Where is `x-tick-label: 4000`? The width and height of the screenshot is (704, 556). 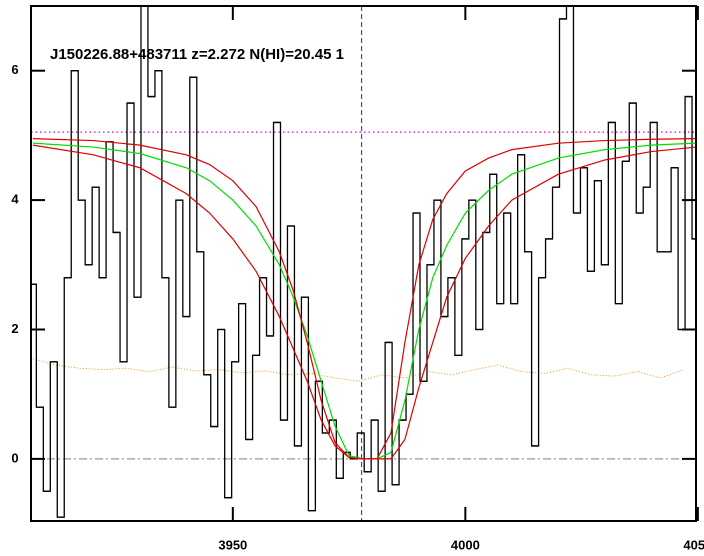
x-tick-label: 4000 is located at coordinates (465, 544).